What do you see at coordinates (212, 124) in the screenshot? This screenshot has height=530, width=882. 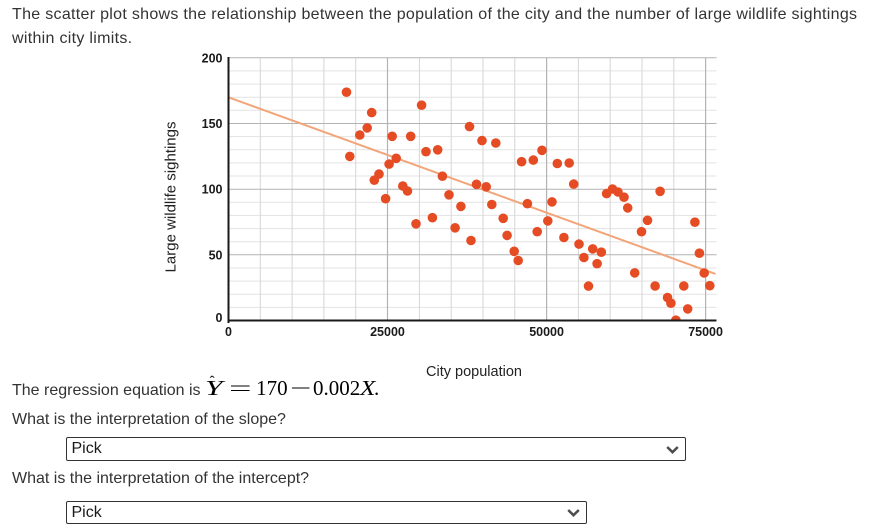 I see `svg-text: 150` at bounding box center [212, 124].